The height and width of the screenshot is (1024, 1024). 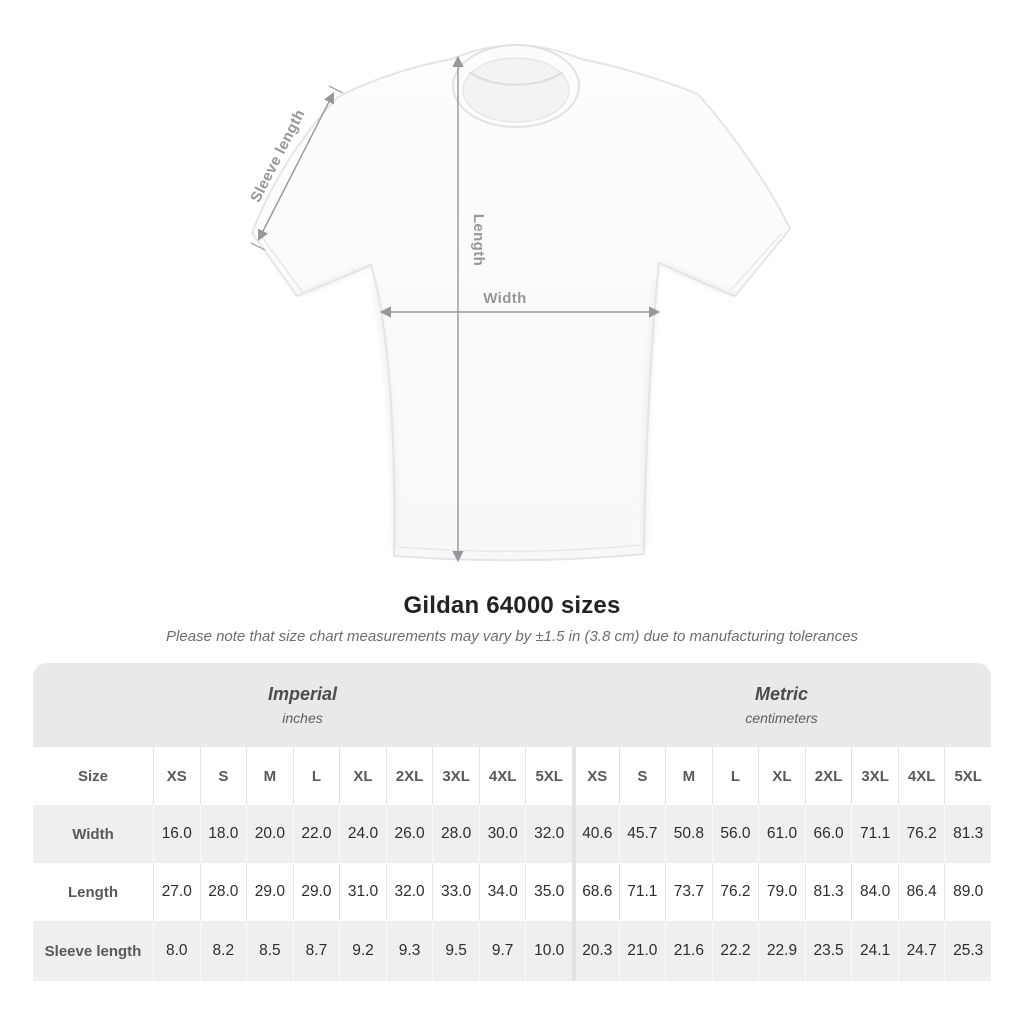 I want to click on value-cell: 73.7, so click(x=688, y=892).